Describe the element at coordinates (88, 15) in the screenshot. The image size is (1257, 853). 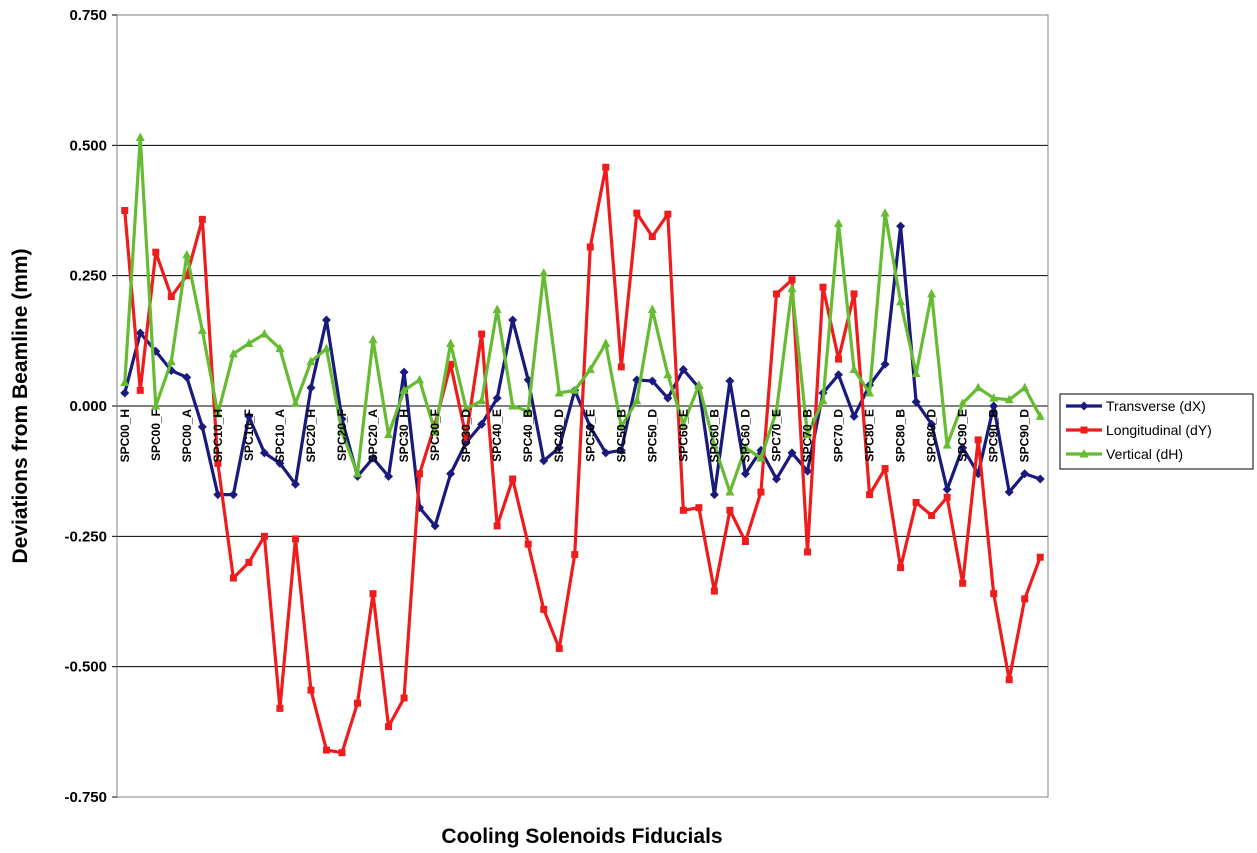
I see `y-tick-label: 0.750` at that location.